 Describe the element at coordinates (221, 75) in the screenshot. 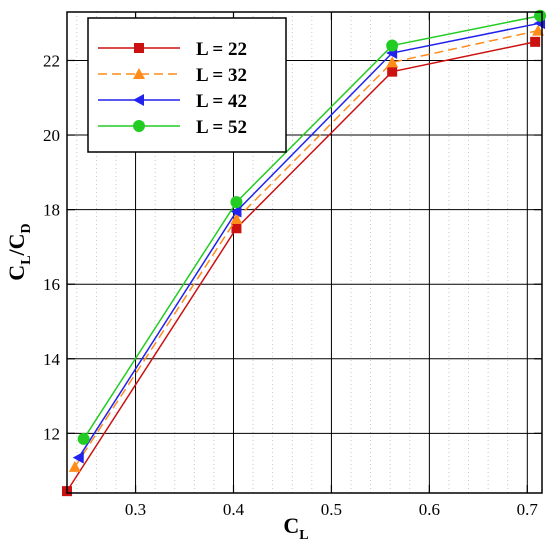

I see `legend-label: L = 32` at that location.